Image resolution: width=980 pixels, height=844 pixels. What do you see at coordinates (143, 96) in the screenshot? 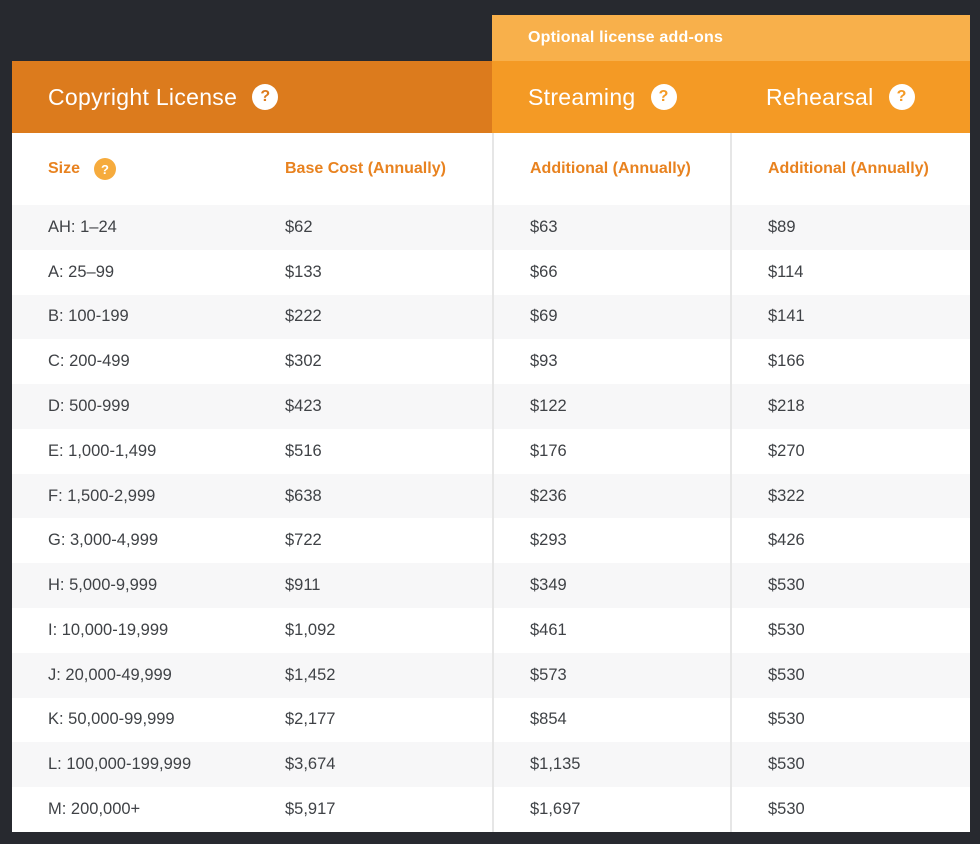
I see `copyright-license-title: Copyright License` at bounding box center [143, 96].